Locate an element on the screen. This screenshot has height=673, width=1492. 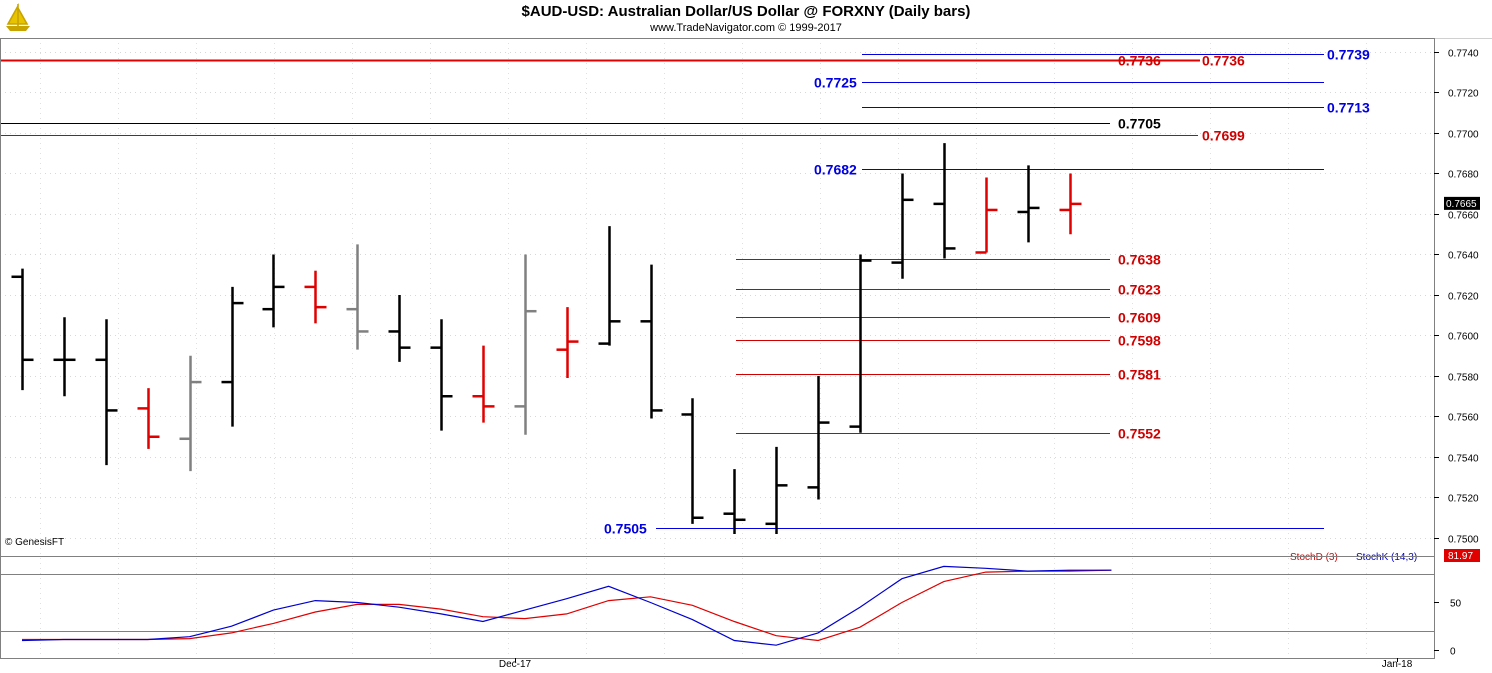
level-label: 0.7505 is located at coordinates (625, 529).